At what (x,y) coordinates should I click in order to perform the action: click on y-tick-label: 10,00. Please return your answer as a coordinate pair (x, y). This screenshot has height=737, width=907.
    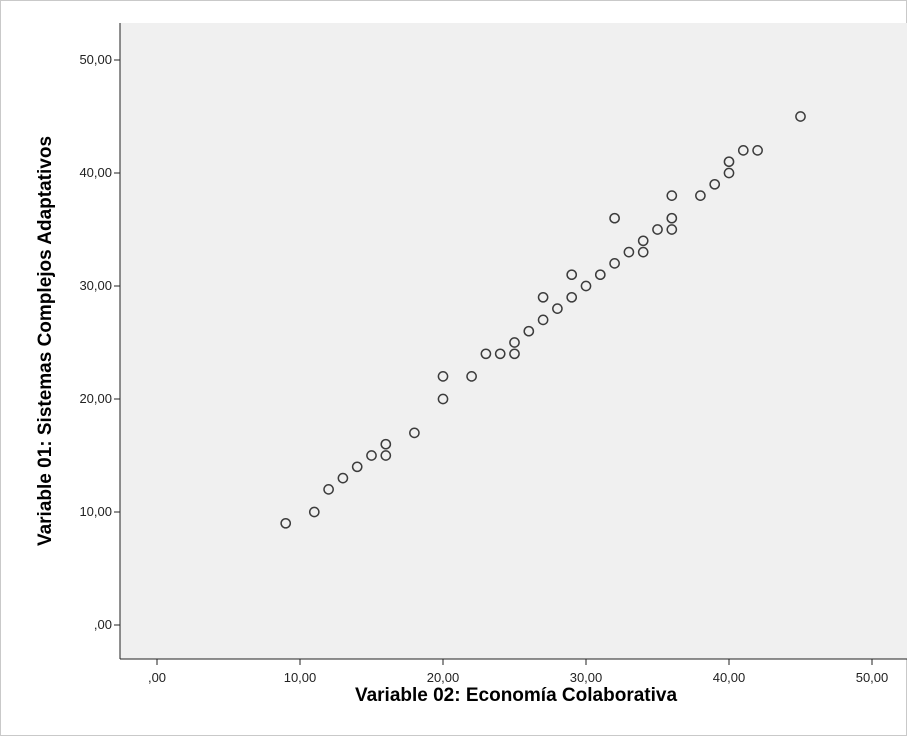
    Looking at the image, I should click on (95, 511).